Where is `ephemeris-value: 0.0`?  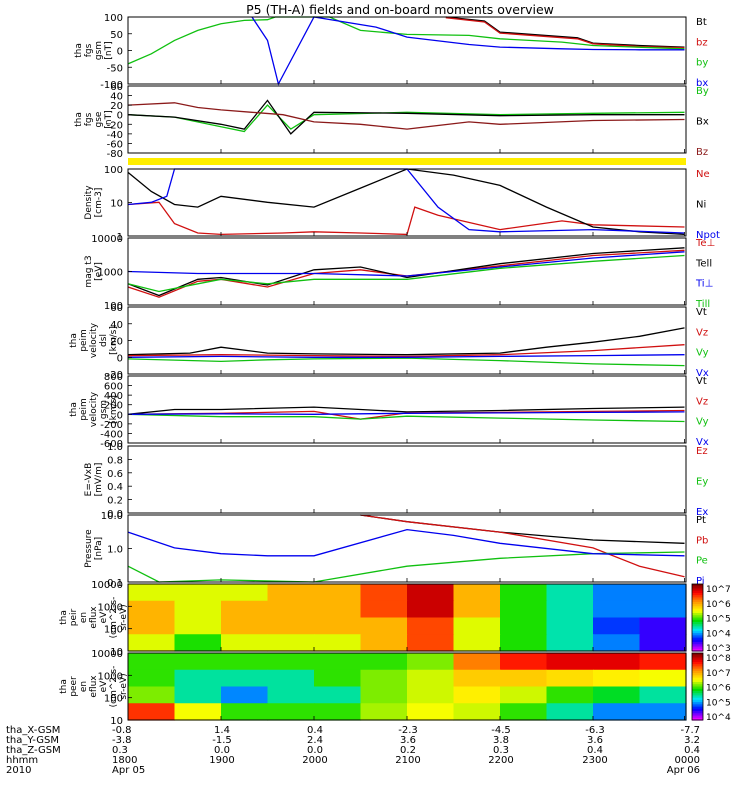
ephemeris-value: 0.0 is located at coordinates (315, 750).